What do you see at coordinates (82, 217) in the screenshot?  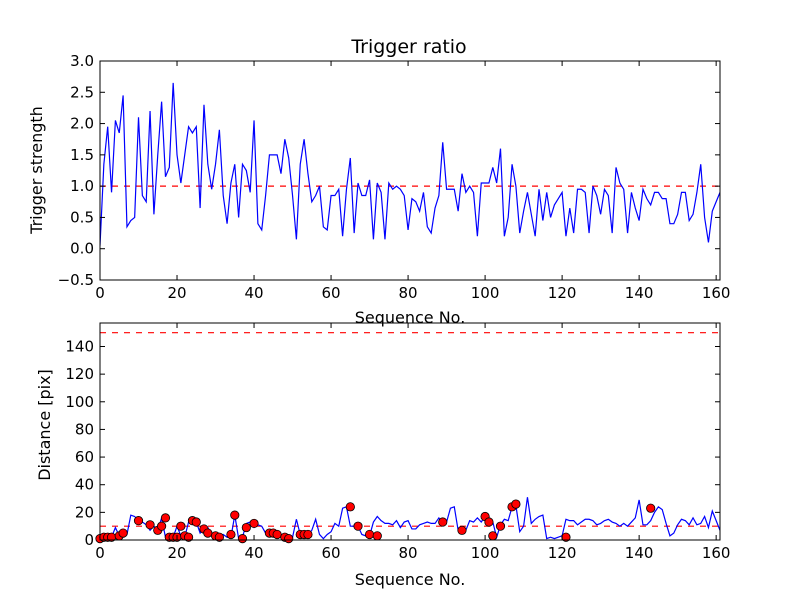 I see `y-tick-label: 0.5` at bounding box center [82, 217].